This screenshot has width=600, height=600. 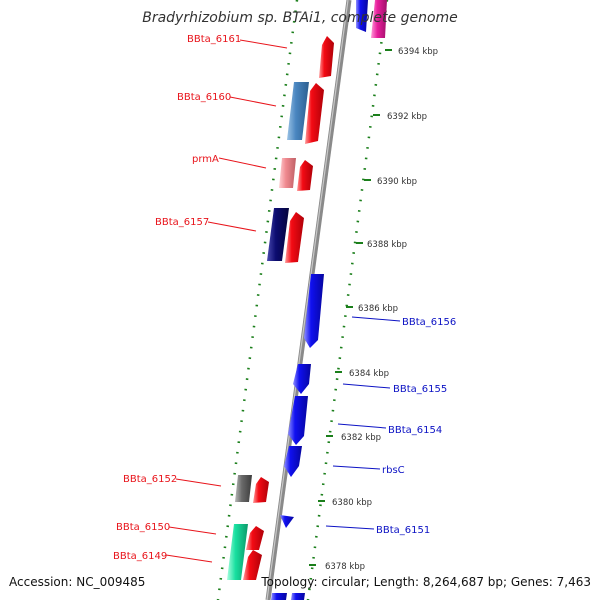 What do you see at coordinates (287, 173) in the screenshot?
I see `cog-block-prmA` at bounding box center [287, 173].